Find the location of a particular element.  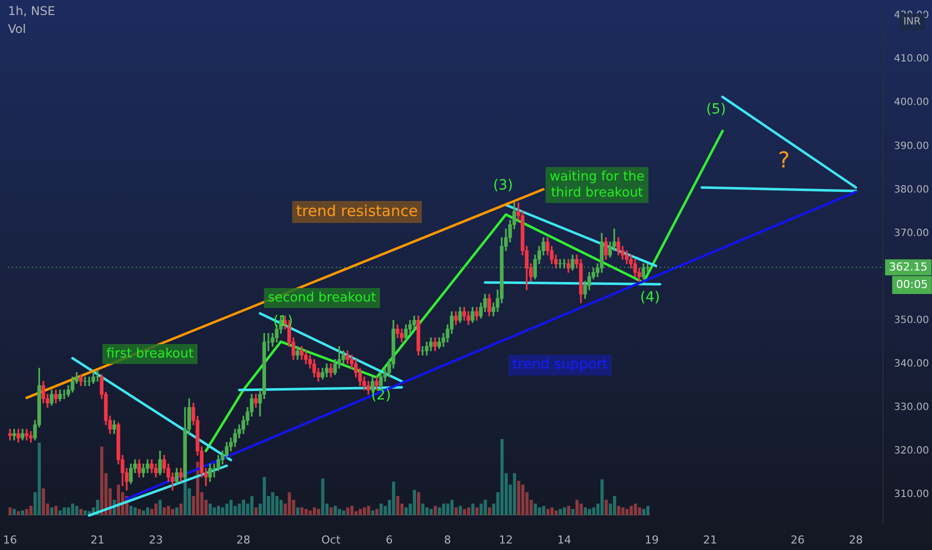

annotation: trend resistance is located at coordinates (357, 211).